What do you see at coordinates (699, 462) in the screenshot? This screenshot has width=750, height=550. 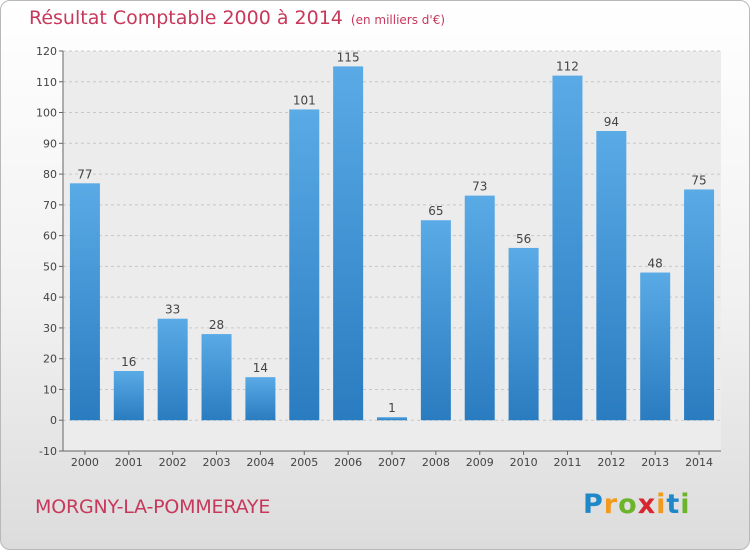 I see `x-tick-label: 2014` at bounding box center [699, 462].